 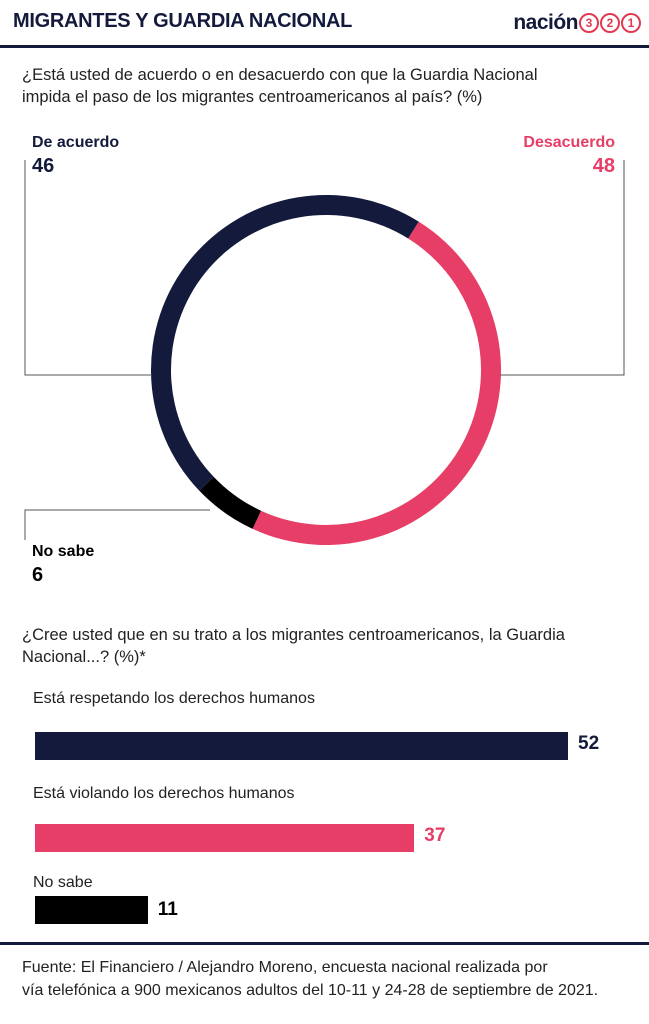 I want to click on bar-label-violando: Está violando los derechos humanos, so click(x=164, y=793).